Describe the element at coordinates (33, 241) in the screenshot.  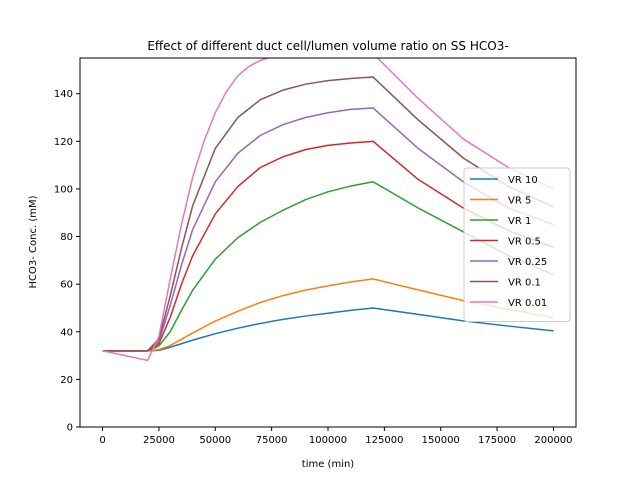
I see `y-axis-label: HCO3- Conc. (mM)` at that location.